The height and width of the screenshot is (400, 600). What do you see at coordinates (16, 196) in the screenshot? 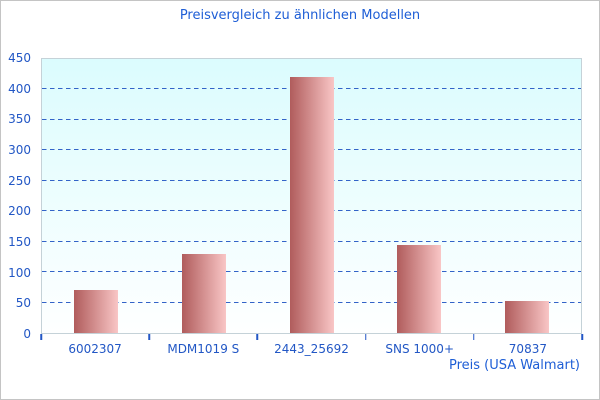
I see `y-axis-labels: 0 50 100 150 200 250 300 350 400 450` at bounding box center [16, 196].